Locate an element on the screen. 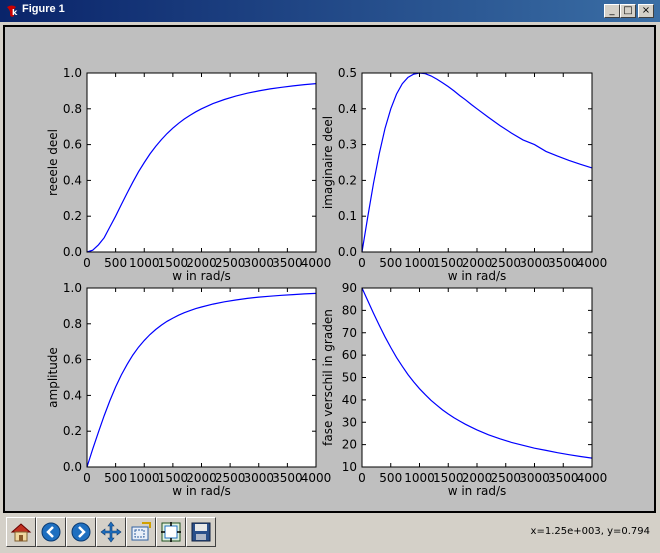 The height and width of the screenshot is (553, 660). home-icon is located at coordinates (21, 532).